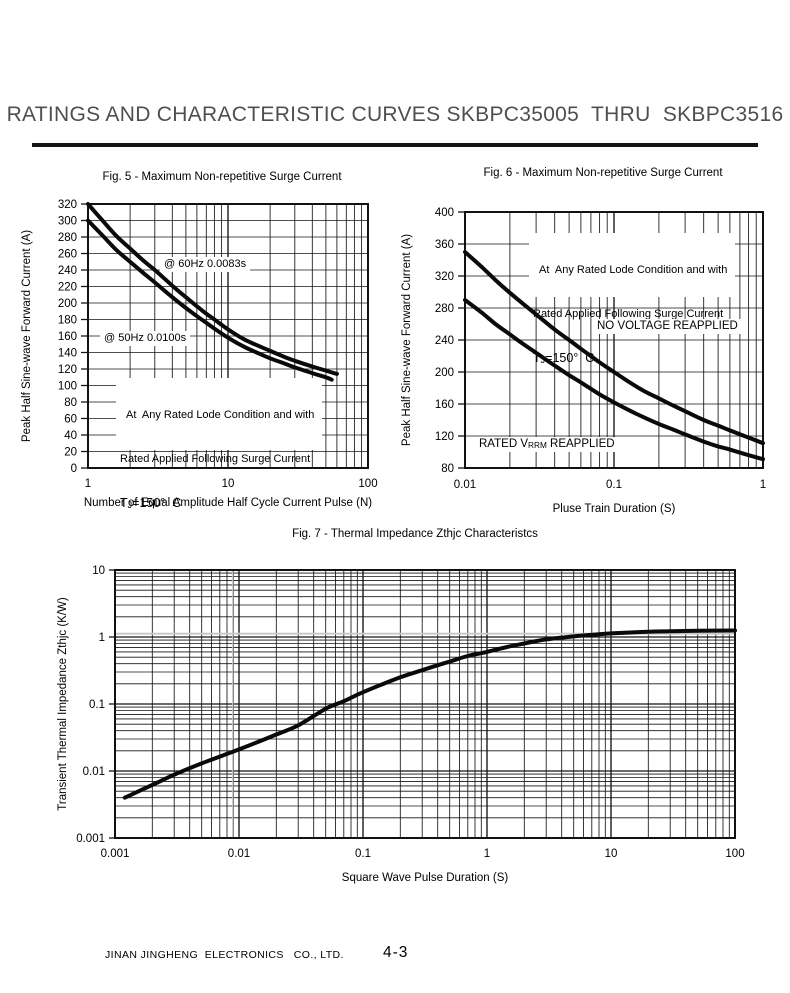 This screenshot has height=993, width=790. I want to click on fig5-label-60hz: @ 60Hz 0.0083s, so click(205, 264).